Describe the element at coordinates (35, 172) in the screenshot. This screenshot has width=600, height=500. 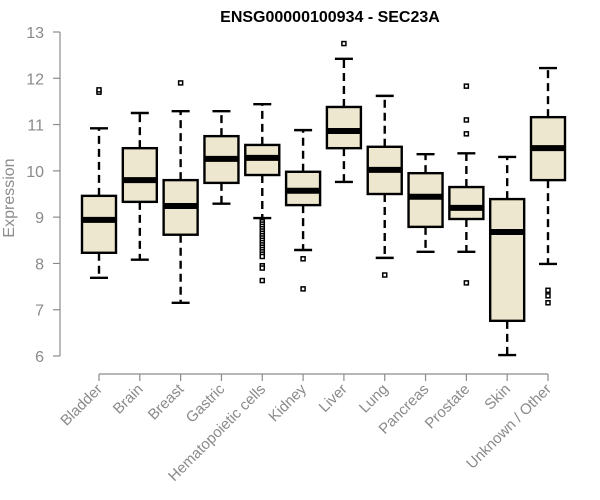
I see `y-tick-label: 10` at that location.